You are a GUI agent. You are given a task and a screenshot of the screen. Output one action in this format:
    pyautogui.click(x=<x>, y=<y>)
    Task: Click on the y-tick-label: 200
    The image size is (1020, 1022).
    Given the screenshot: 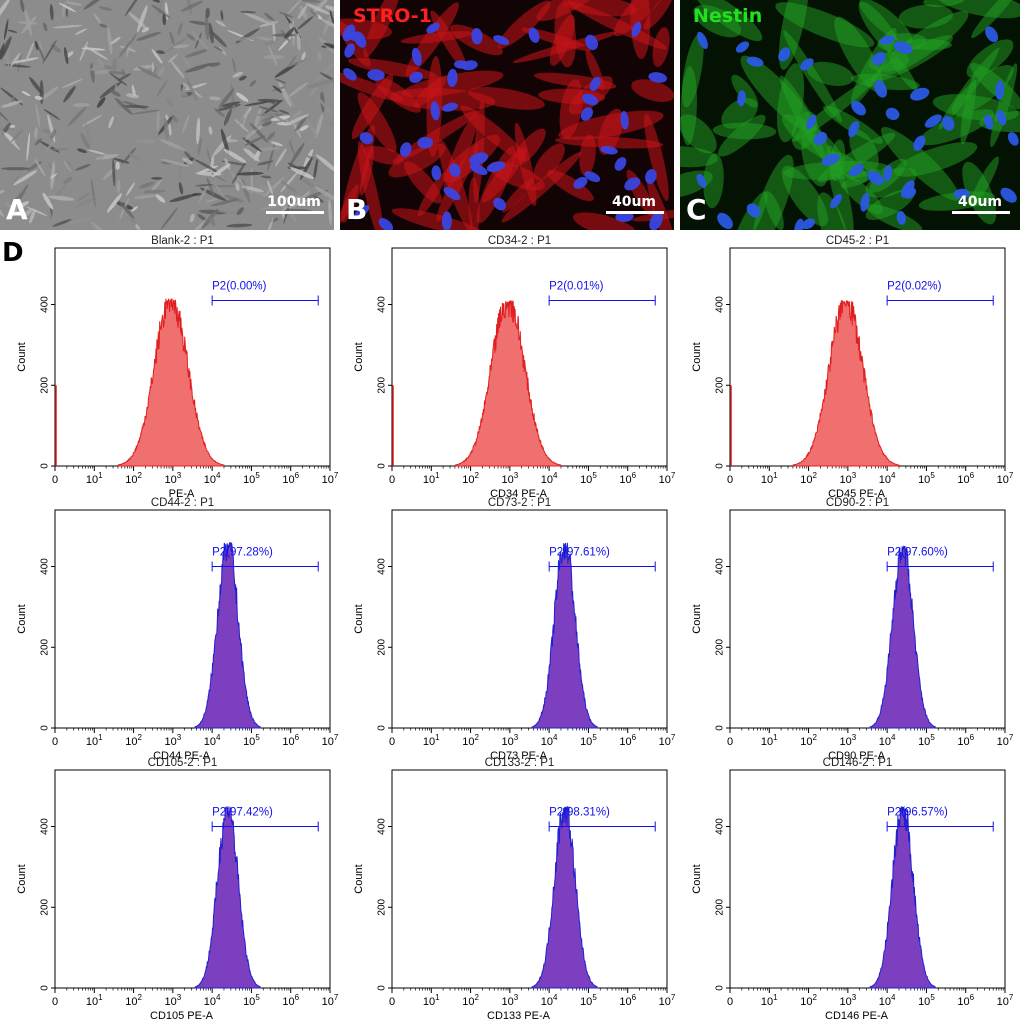 What is the action you would take?
    pyautogui.click(x=45, y=384)
    